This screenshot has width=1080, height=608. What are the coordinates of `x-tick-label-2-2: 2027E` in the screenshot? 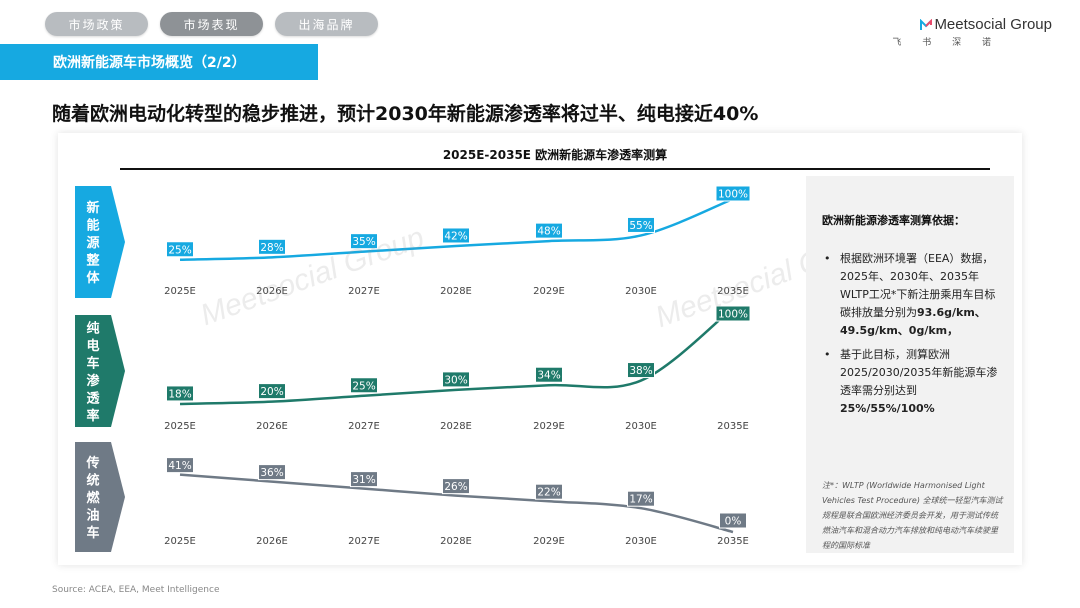 It's located at (364, 541).